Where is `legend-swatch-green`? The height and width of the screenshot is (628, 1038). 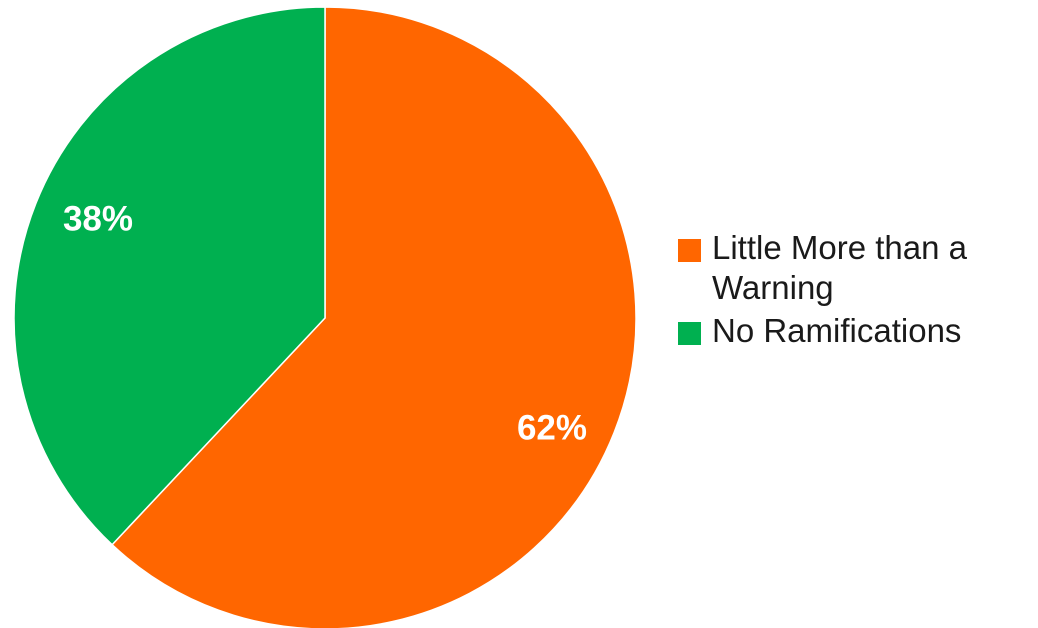
legend-swatch-green is located at coordinates (689, 333).